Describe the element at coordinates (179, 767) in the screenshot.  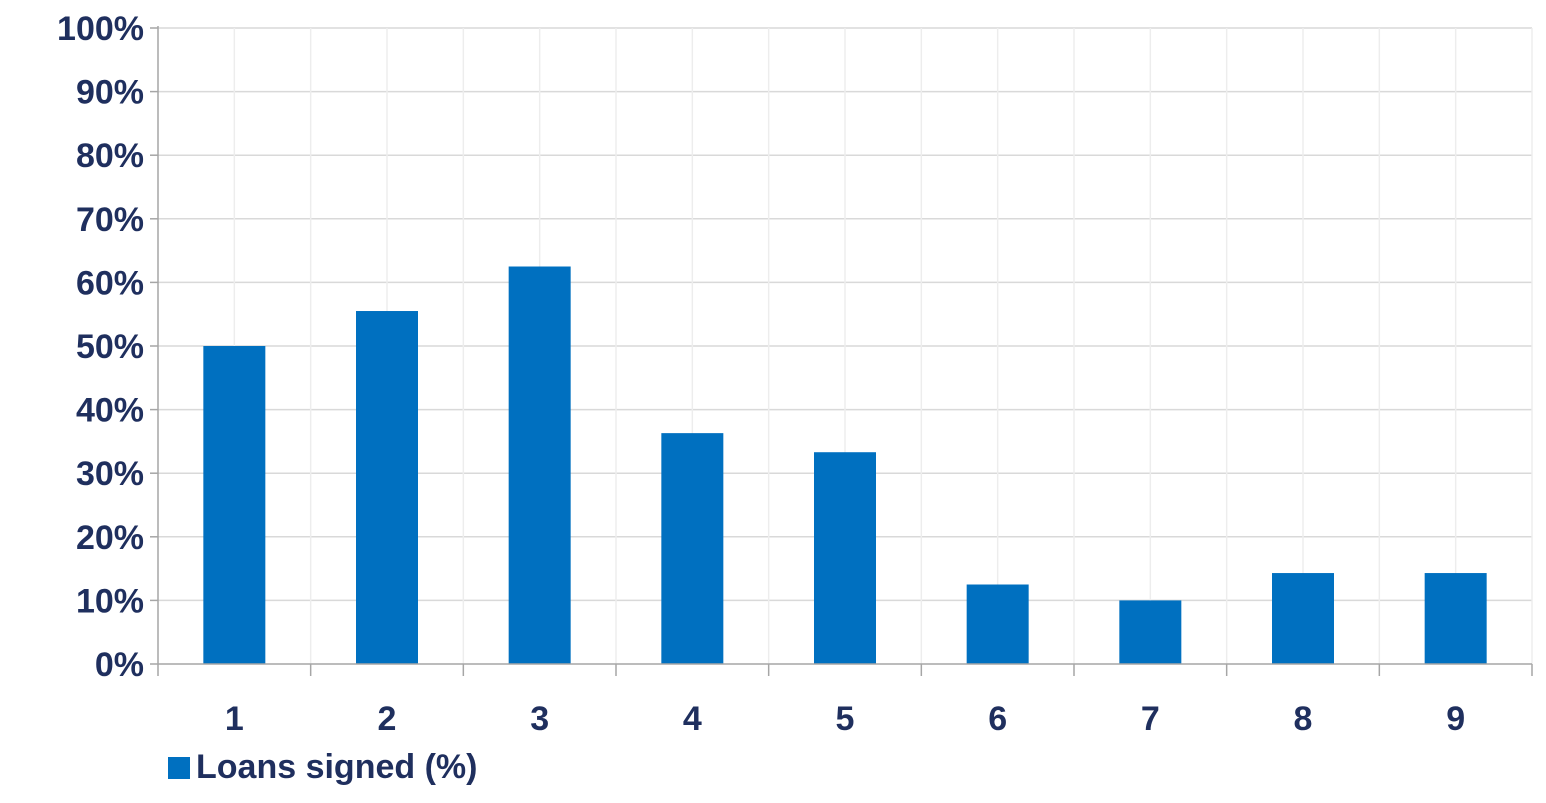
I see `legend-swatch` at that location.